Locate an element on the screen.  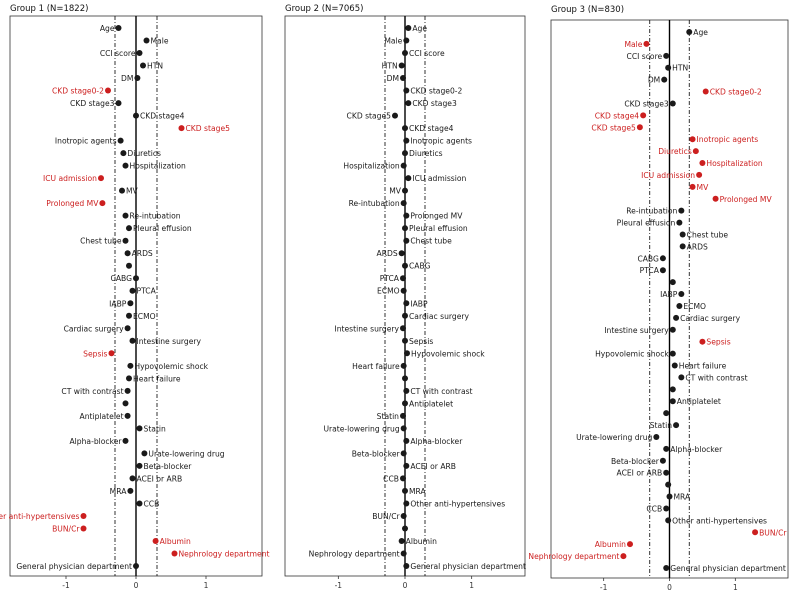
point-label: CKD stage3 is located at coordinates (92, 103).